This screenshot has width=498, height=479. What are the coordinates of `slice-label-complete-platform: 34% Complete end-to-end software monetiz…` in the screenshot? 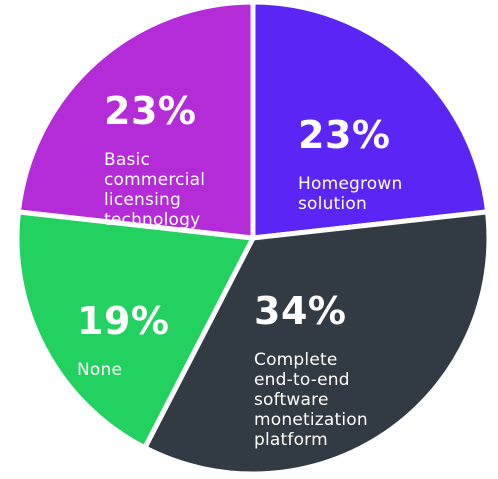 It's located at (311, 370).